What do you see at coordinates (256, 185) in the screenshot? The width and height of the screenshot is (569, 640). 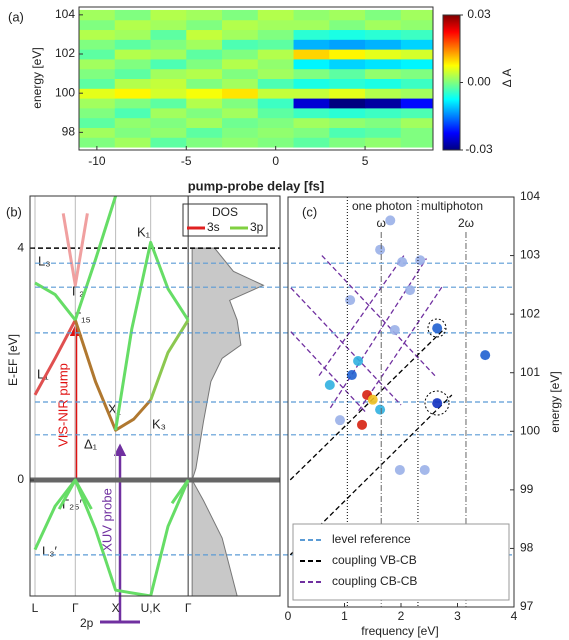 I see `x-axis-label: pump-probe delay [fs]` at bounding box center [256, 185].